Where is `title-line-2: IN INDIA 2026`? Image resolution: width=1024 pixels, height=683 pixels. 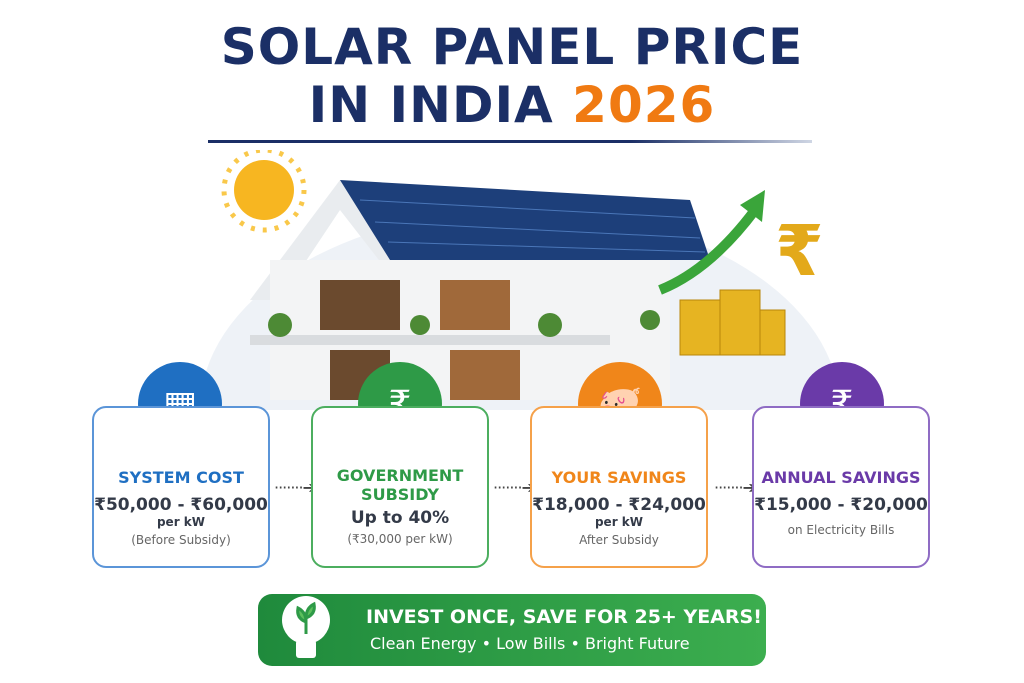 title-line-2: IN INDIA 2026 is located at coordinates (512, 105).